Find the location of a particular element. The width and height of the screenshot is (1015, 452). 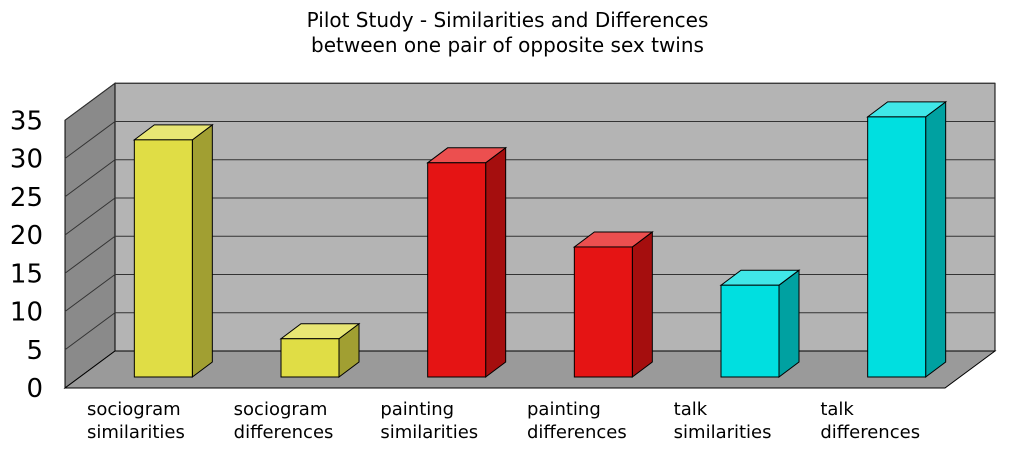

chart-title-line-2: between one pair of opposite sex twins is located at coordinates (507, 45).